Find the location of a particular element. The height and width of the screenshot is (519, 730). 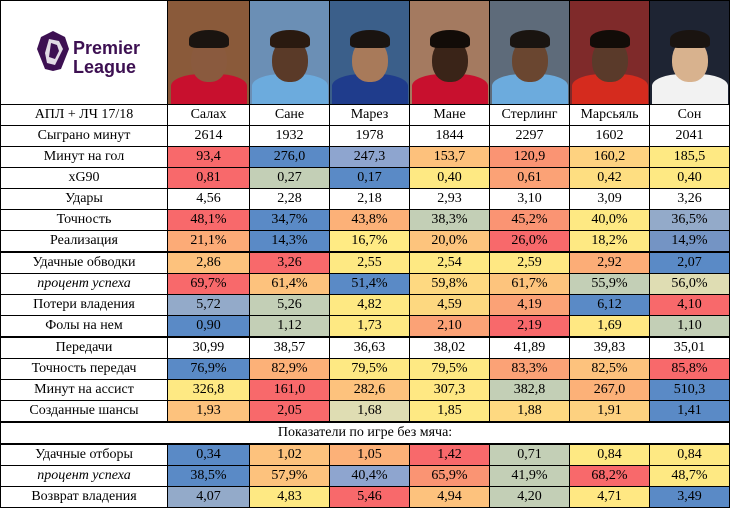

stat-value: 2614 is located at coordinates (208, 136).